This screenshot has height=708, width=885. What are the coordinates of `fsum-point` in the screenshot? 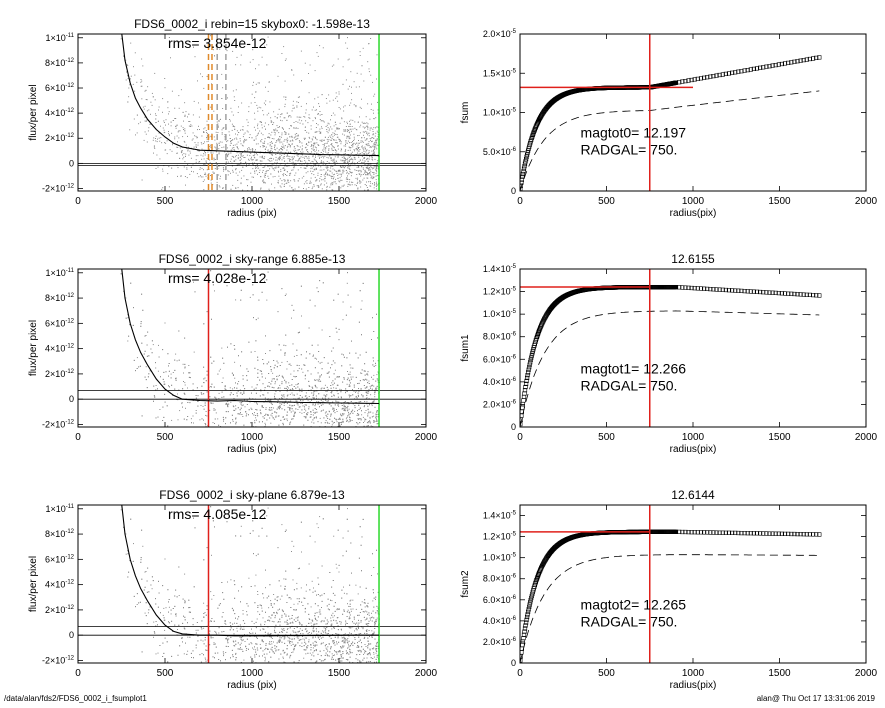 It's located at (757, 68).